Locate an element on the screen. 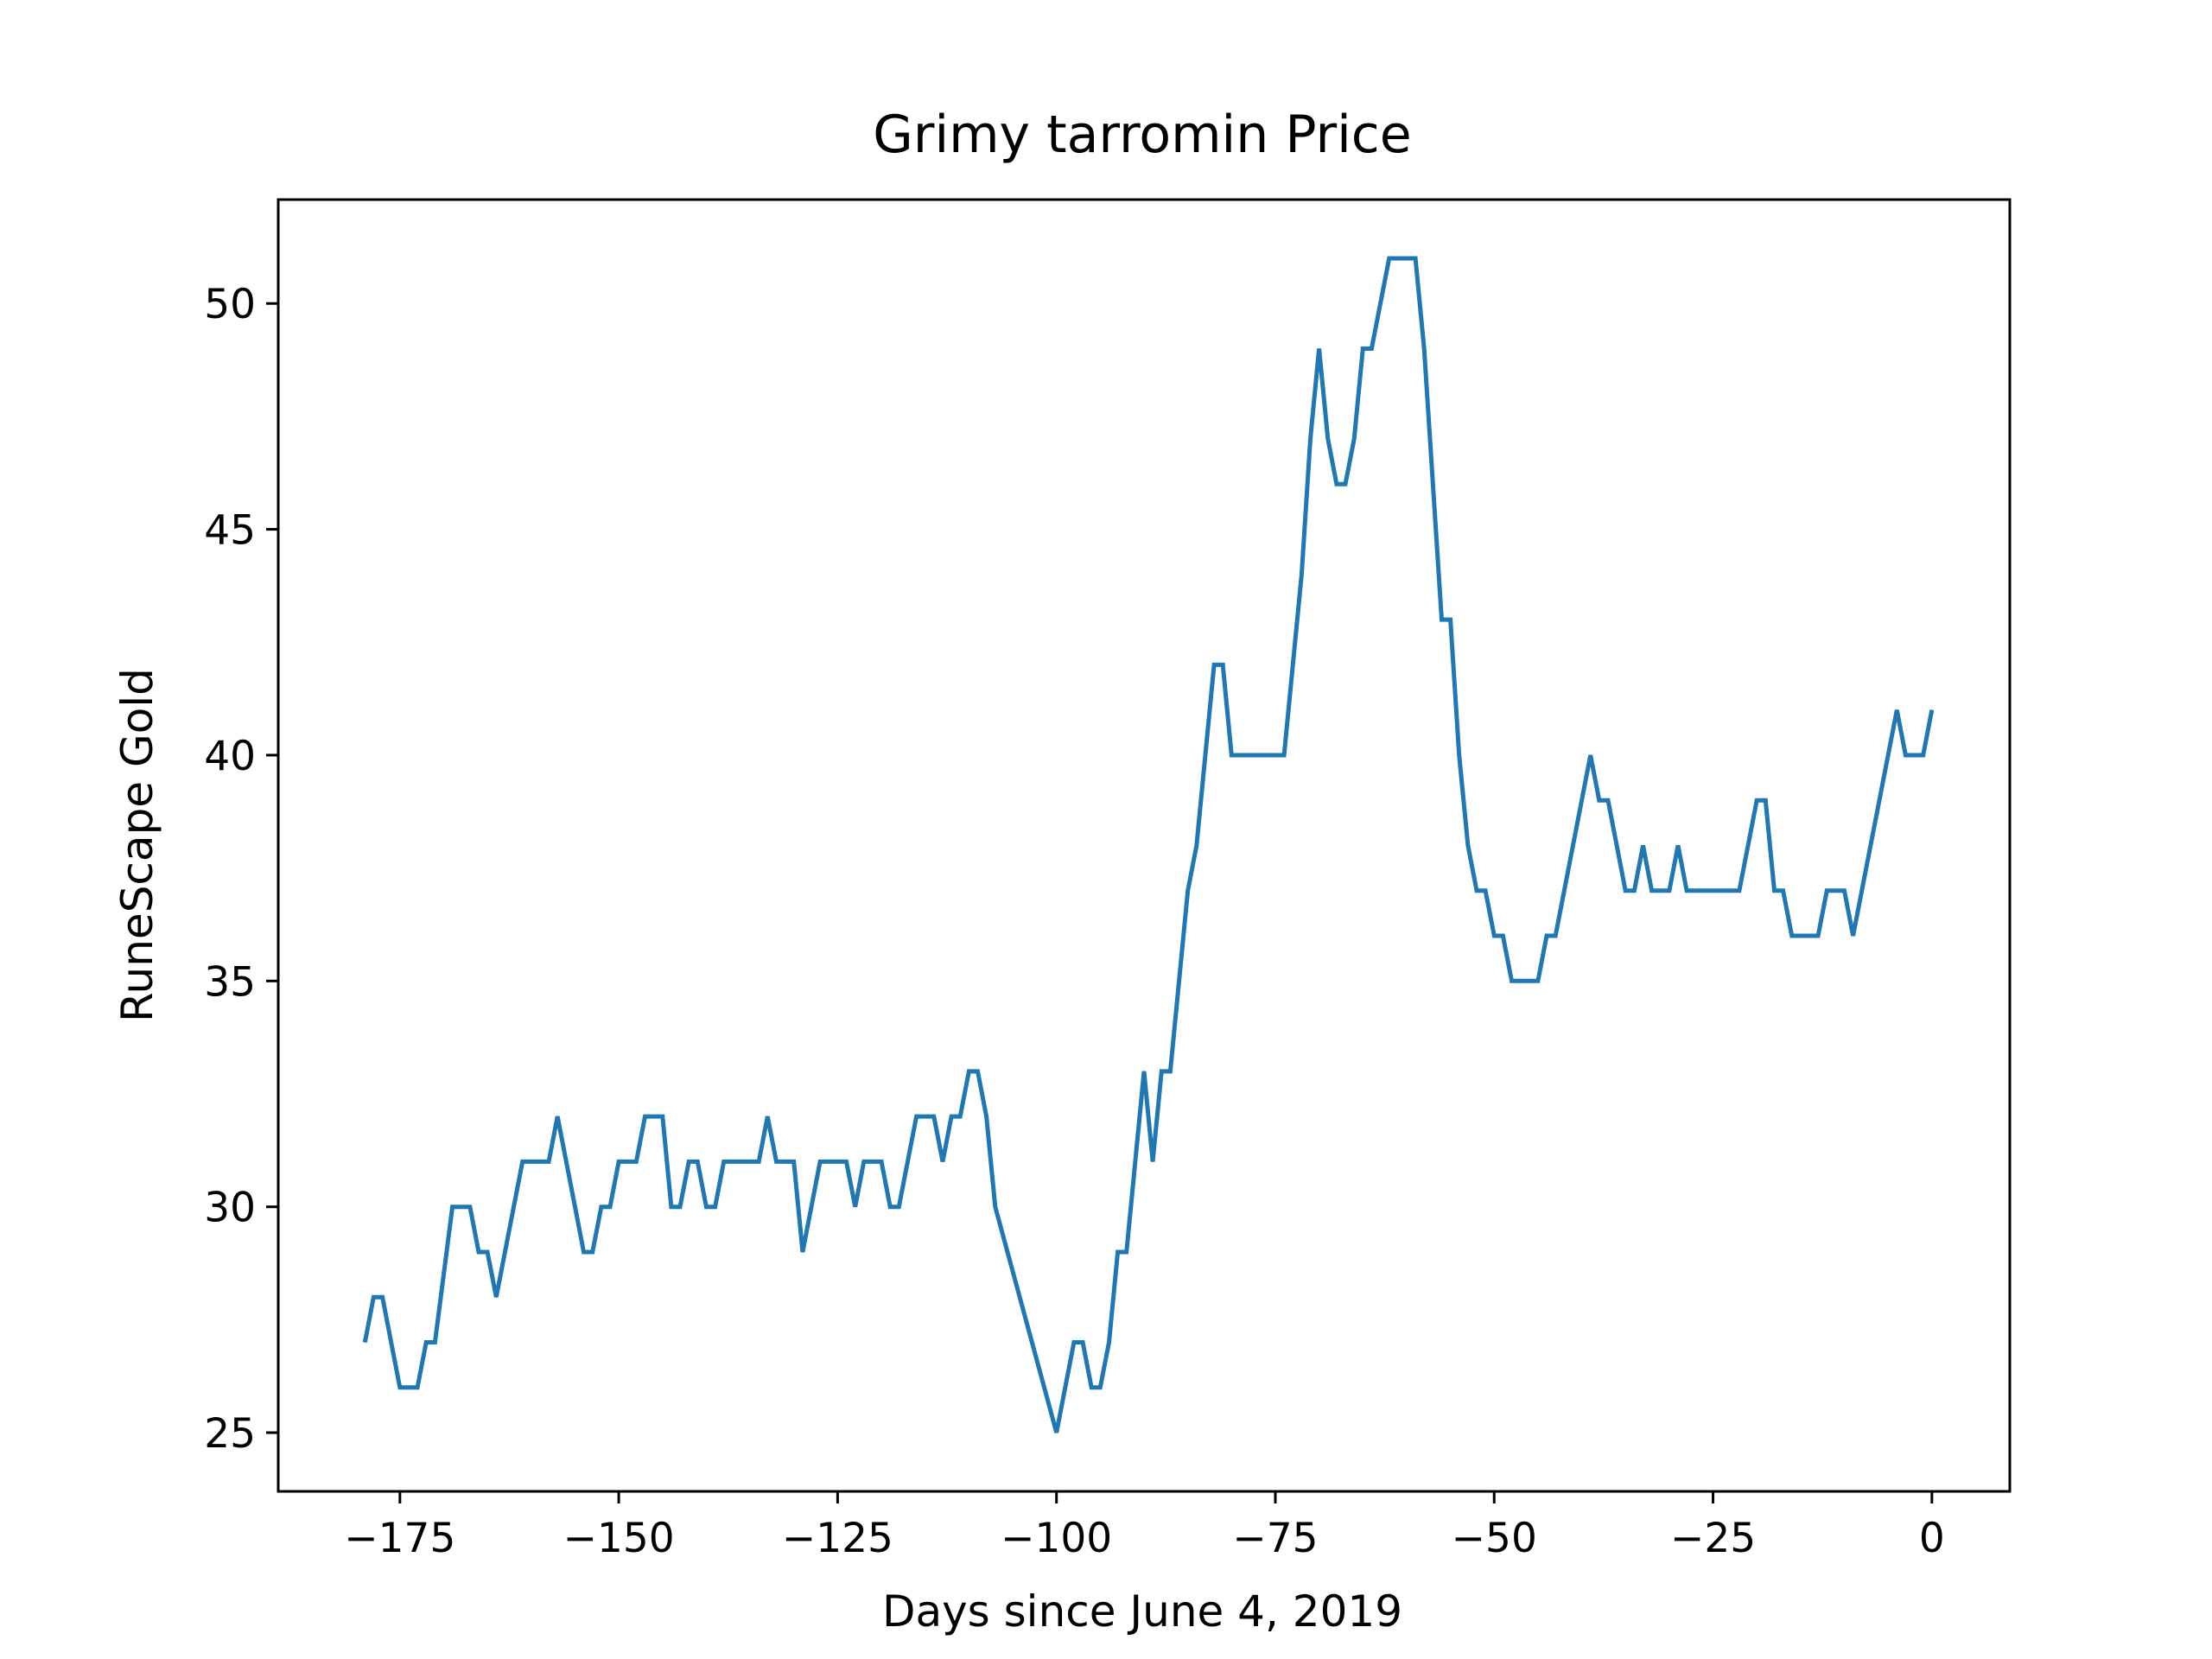 The image size is (2212, 1659). y-axis-label: RuneScape Gold is located at coordinates (137, 845).